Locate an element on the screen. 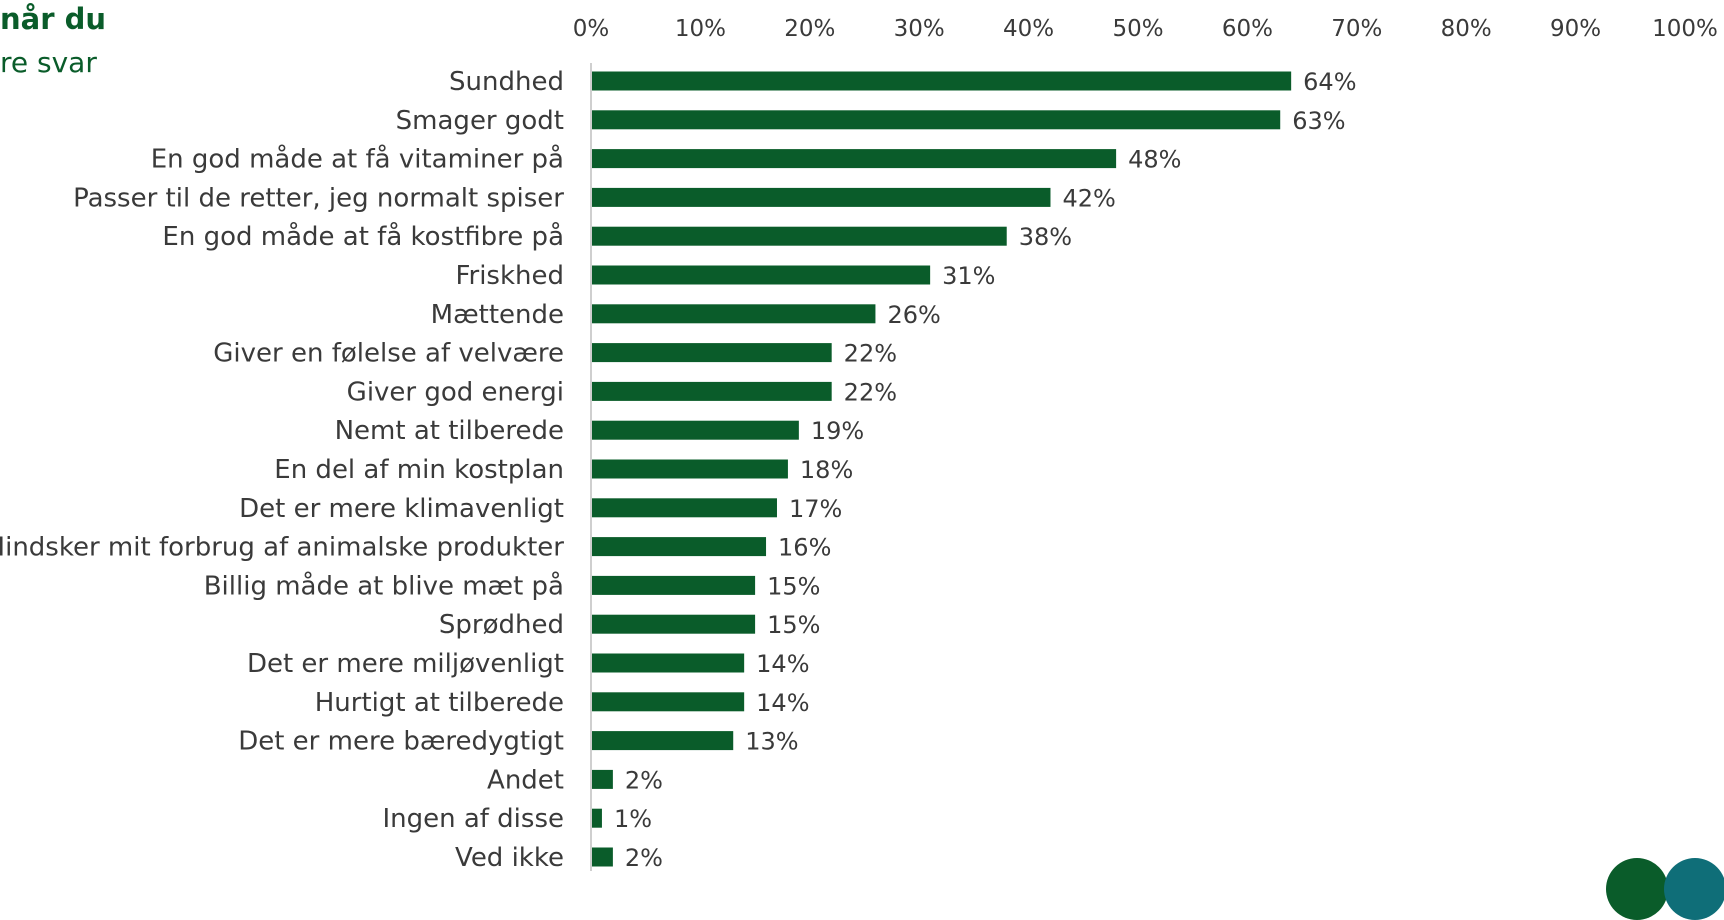 This screenshot has width=1724, height=920. x-tick-label: 10% is located at coordinates (700, 29).